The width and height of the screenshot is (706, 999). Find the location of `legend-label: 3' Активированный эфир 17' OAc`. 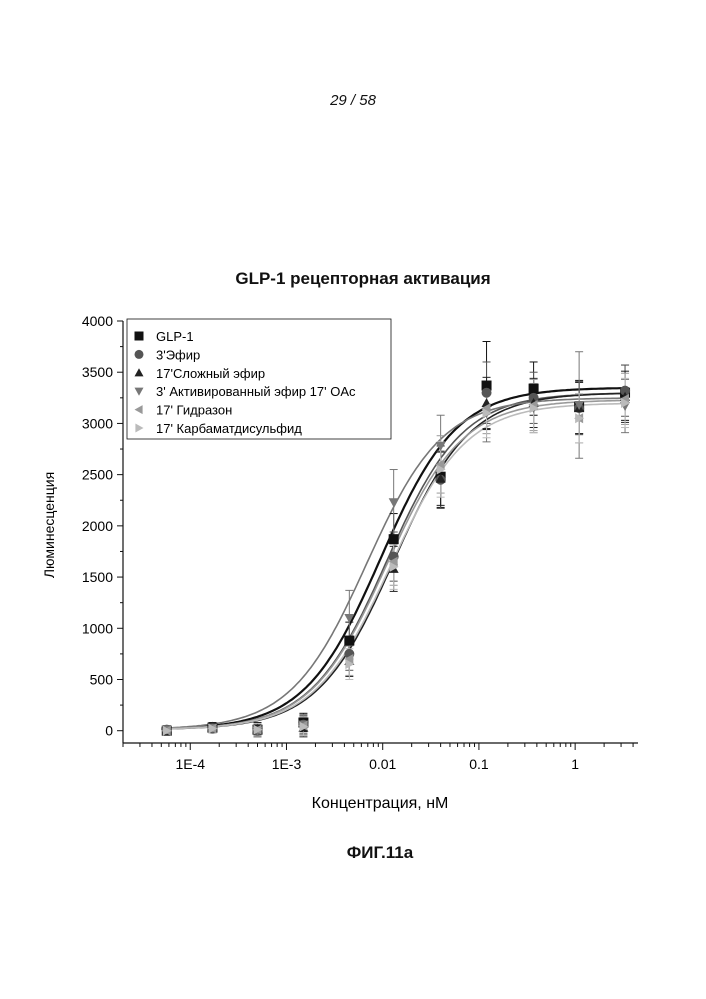

legend-label: 3' Активированный эфир 17' OAc is located at coordinates (256, 391).